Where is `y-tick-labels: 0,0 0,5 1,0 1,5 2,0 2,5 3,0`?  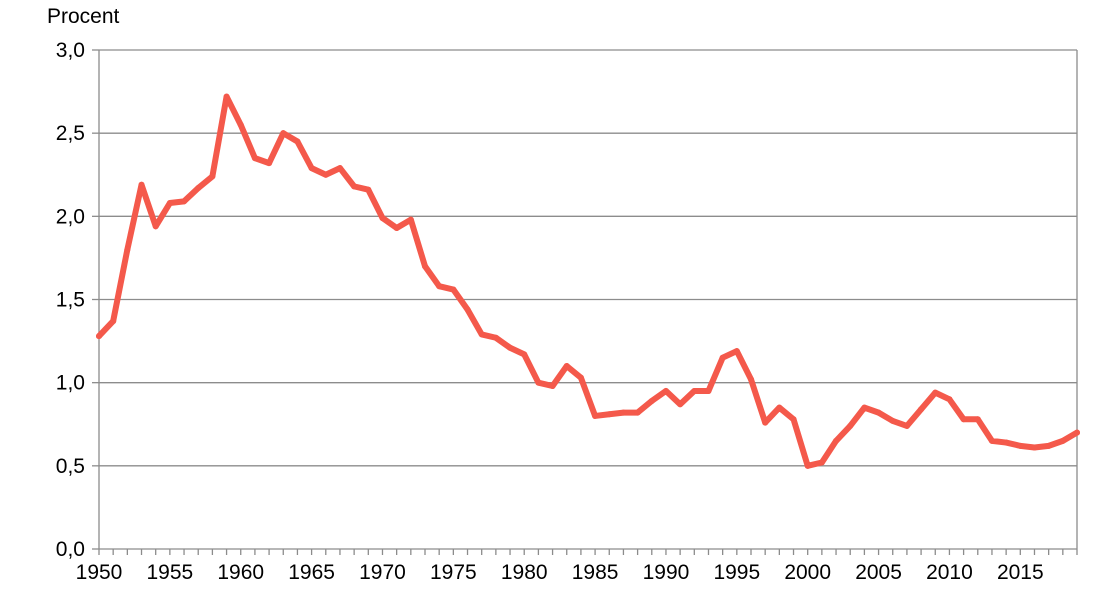
y-tick-labels: 0,0 0,5 1,0 1,5 2,0 2,5 3,0 is located at coordinates (70, 300).